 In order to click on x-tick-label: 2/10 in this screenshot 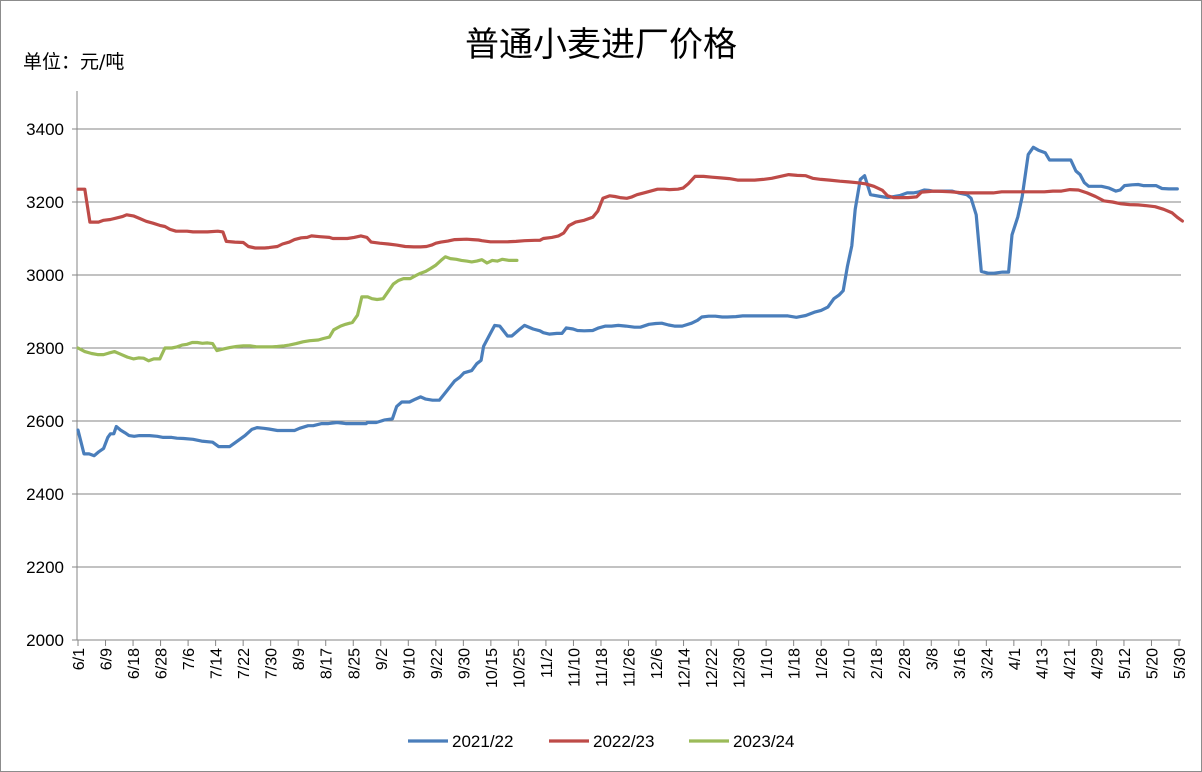, I will do `click(850, 663)`.